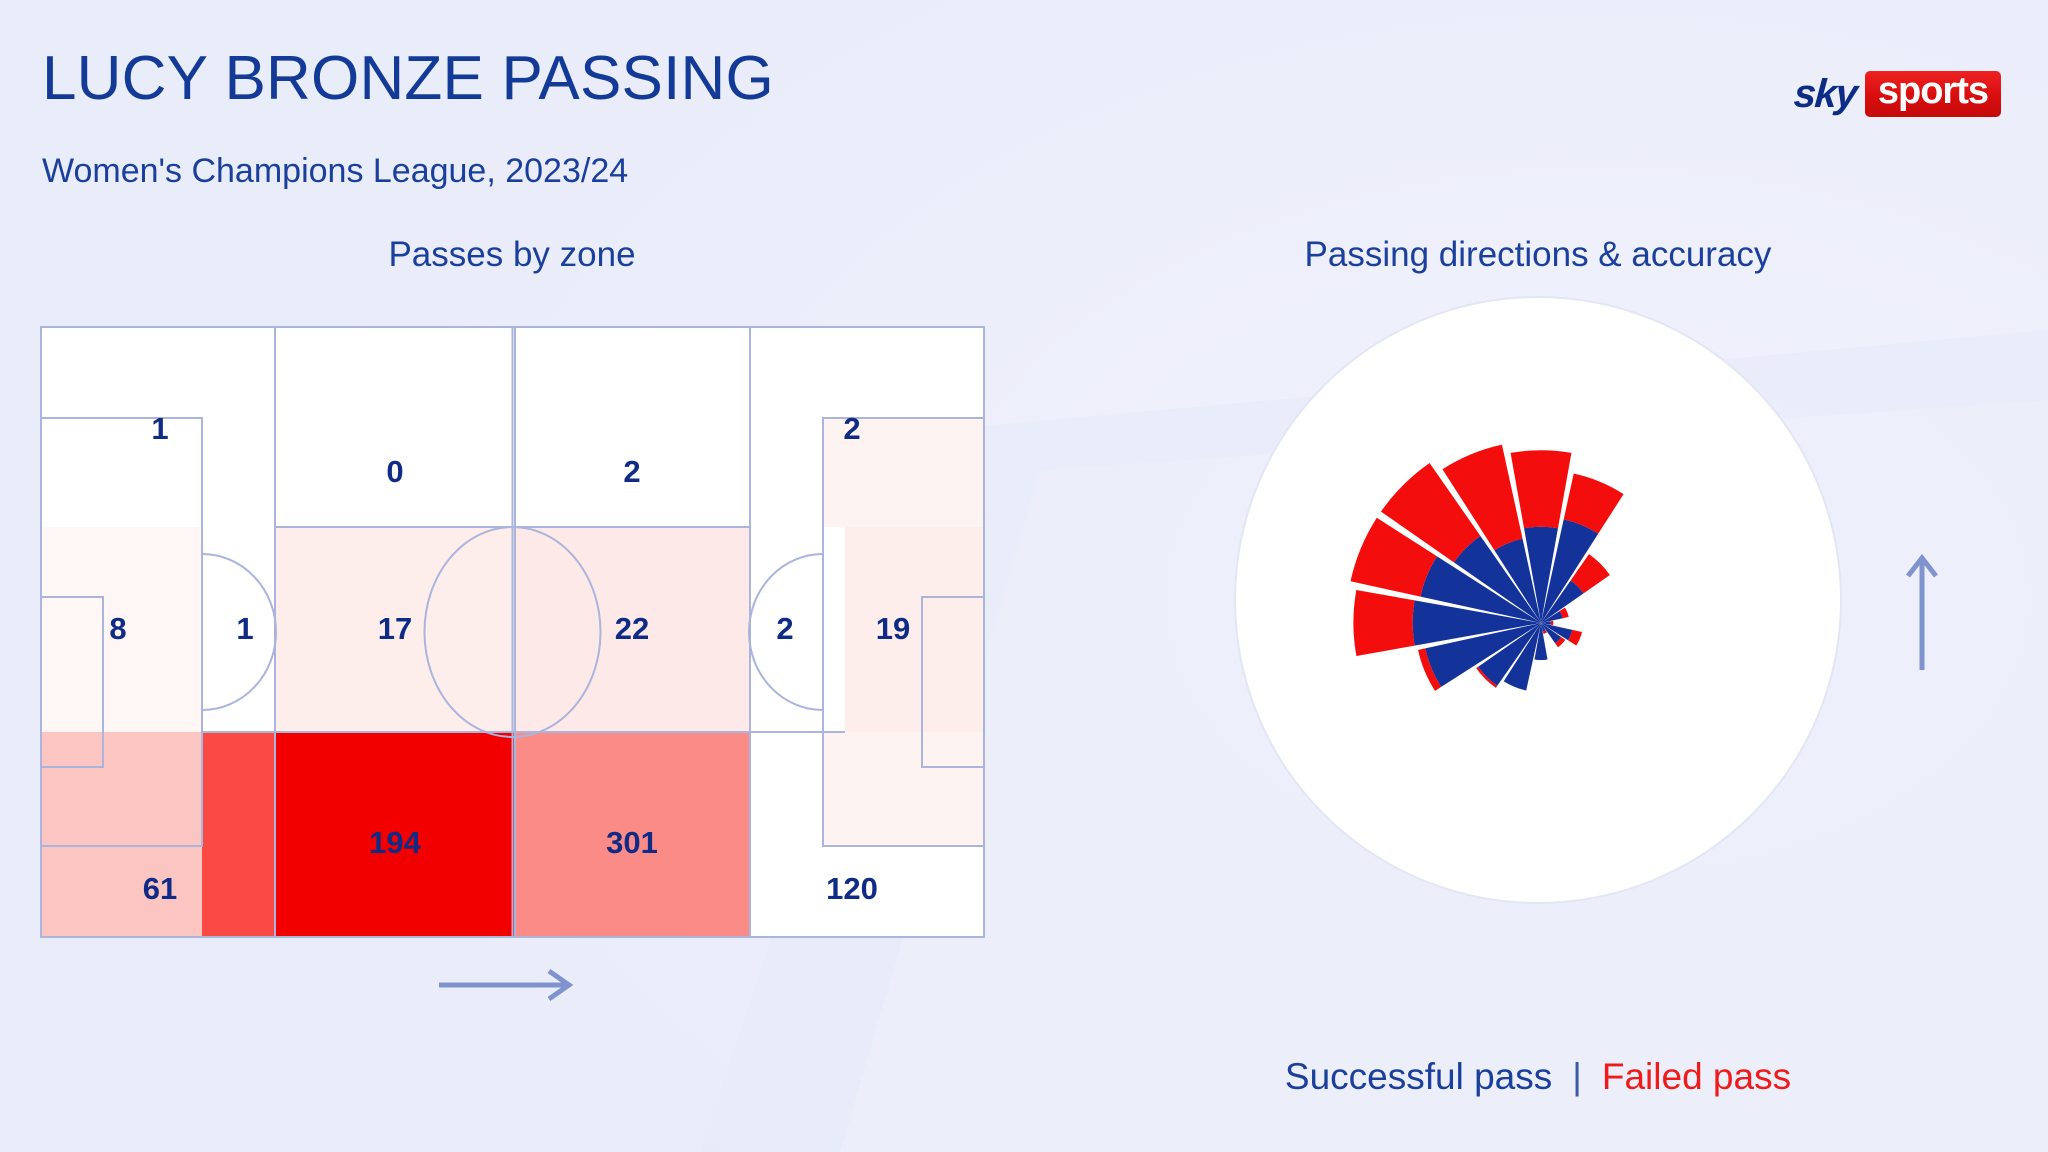  I want to click on rose-chart-legend: Successful pass | Failed pass, so click(1538, 1077).